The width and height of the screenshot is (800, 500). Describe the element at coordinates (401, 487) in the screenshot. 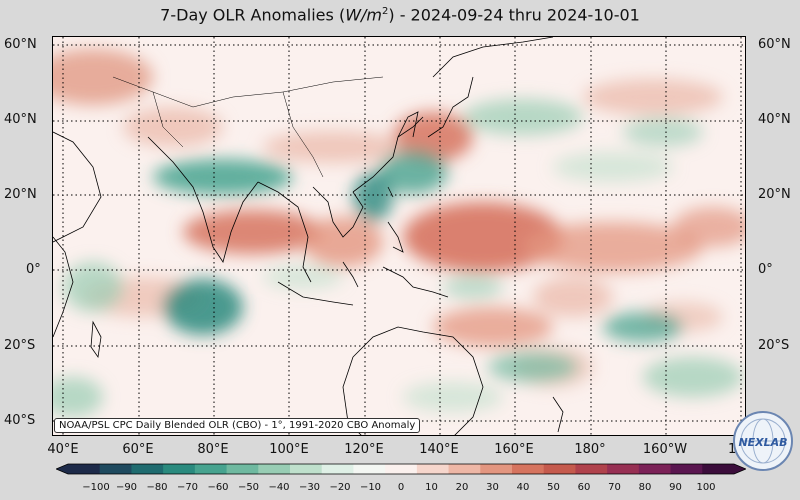

I see `colorbar-tick-label: 0` at that location.